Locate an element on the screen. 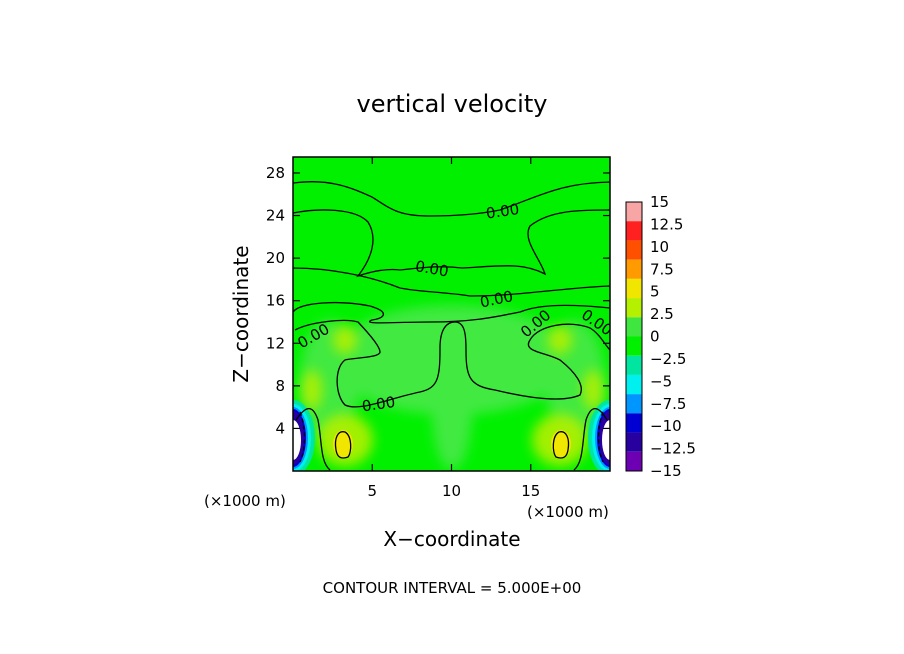 This screenshot has height=654, width=904. right-updraft-core is located at coordinates (561, 444).